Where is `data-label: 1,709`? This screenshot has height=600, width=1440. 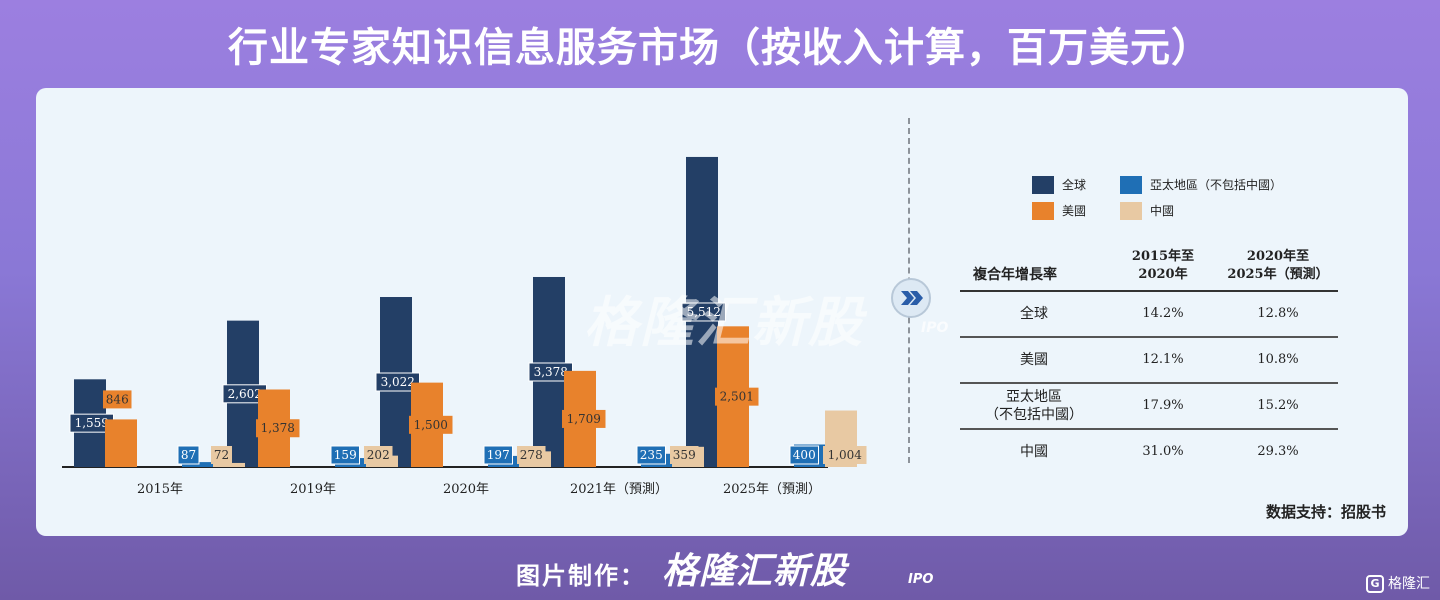
data-label: 1,709 is located at coordinates (584, 419).